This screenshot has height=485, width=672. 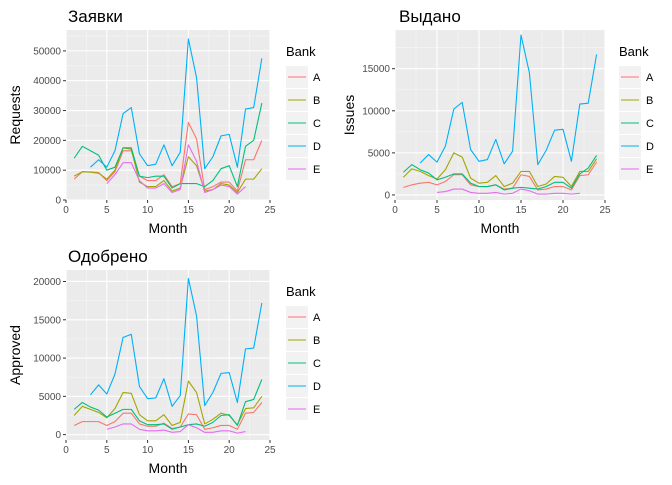 What do you see at coordinates (95, 16) in the screenshot?
I see `chart-title: Заявки` at bounding box center [95, 16].